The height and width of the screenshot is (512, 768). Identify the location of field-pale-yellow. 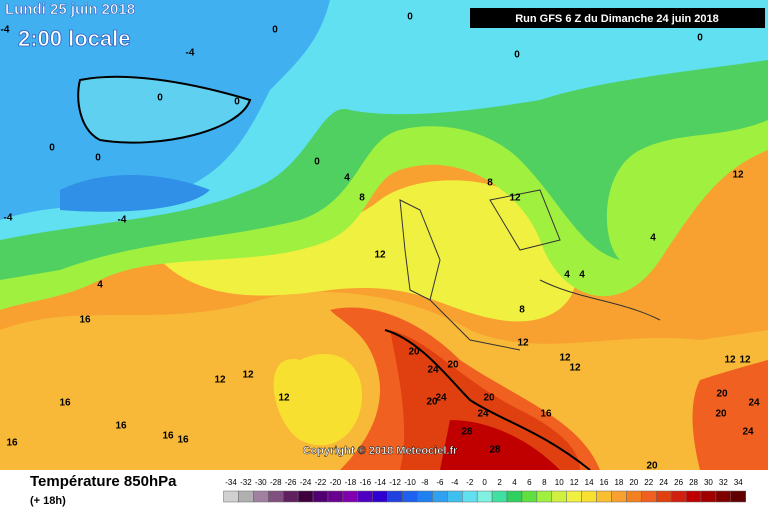
(317, 400).